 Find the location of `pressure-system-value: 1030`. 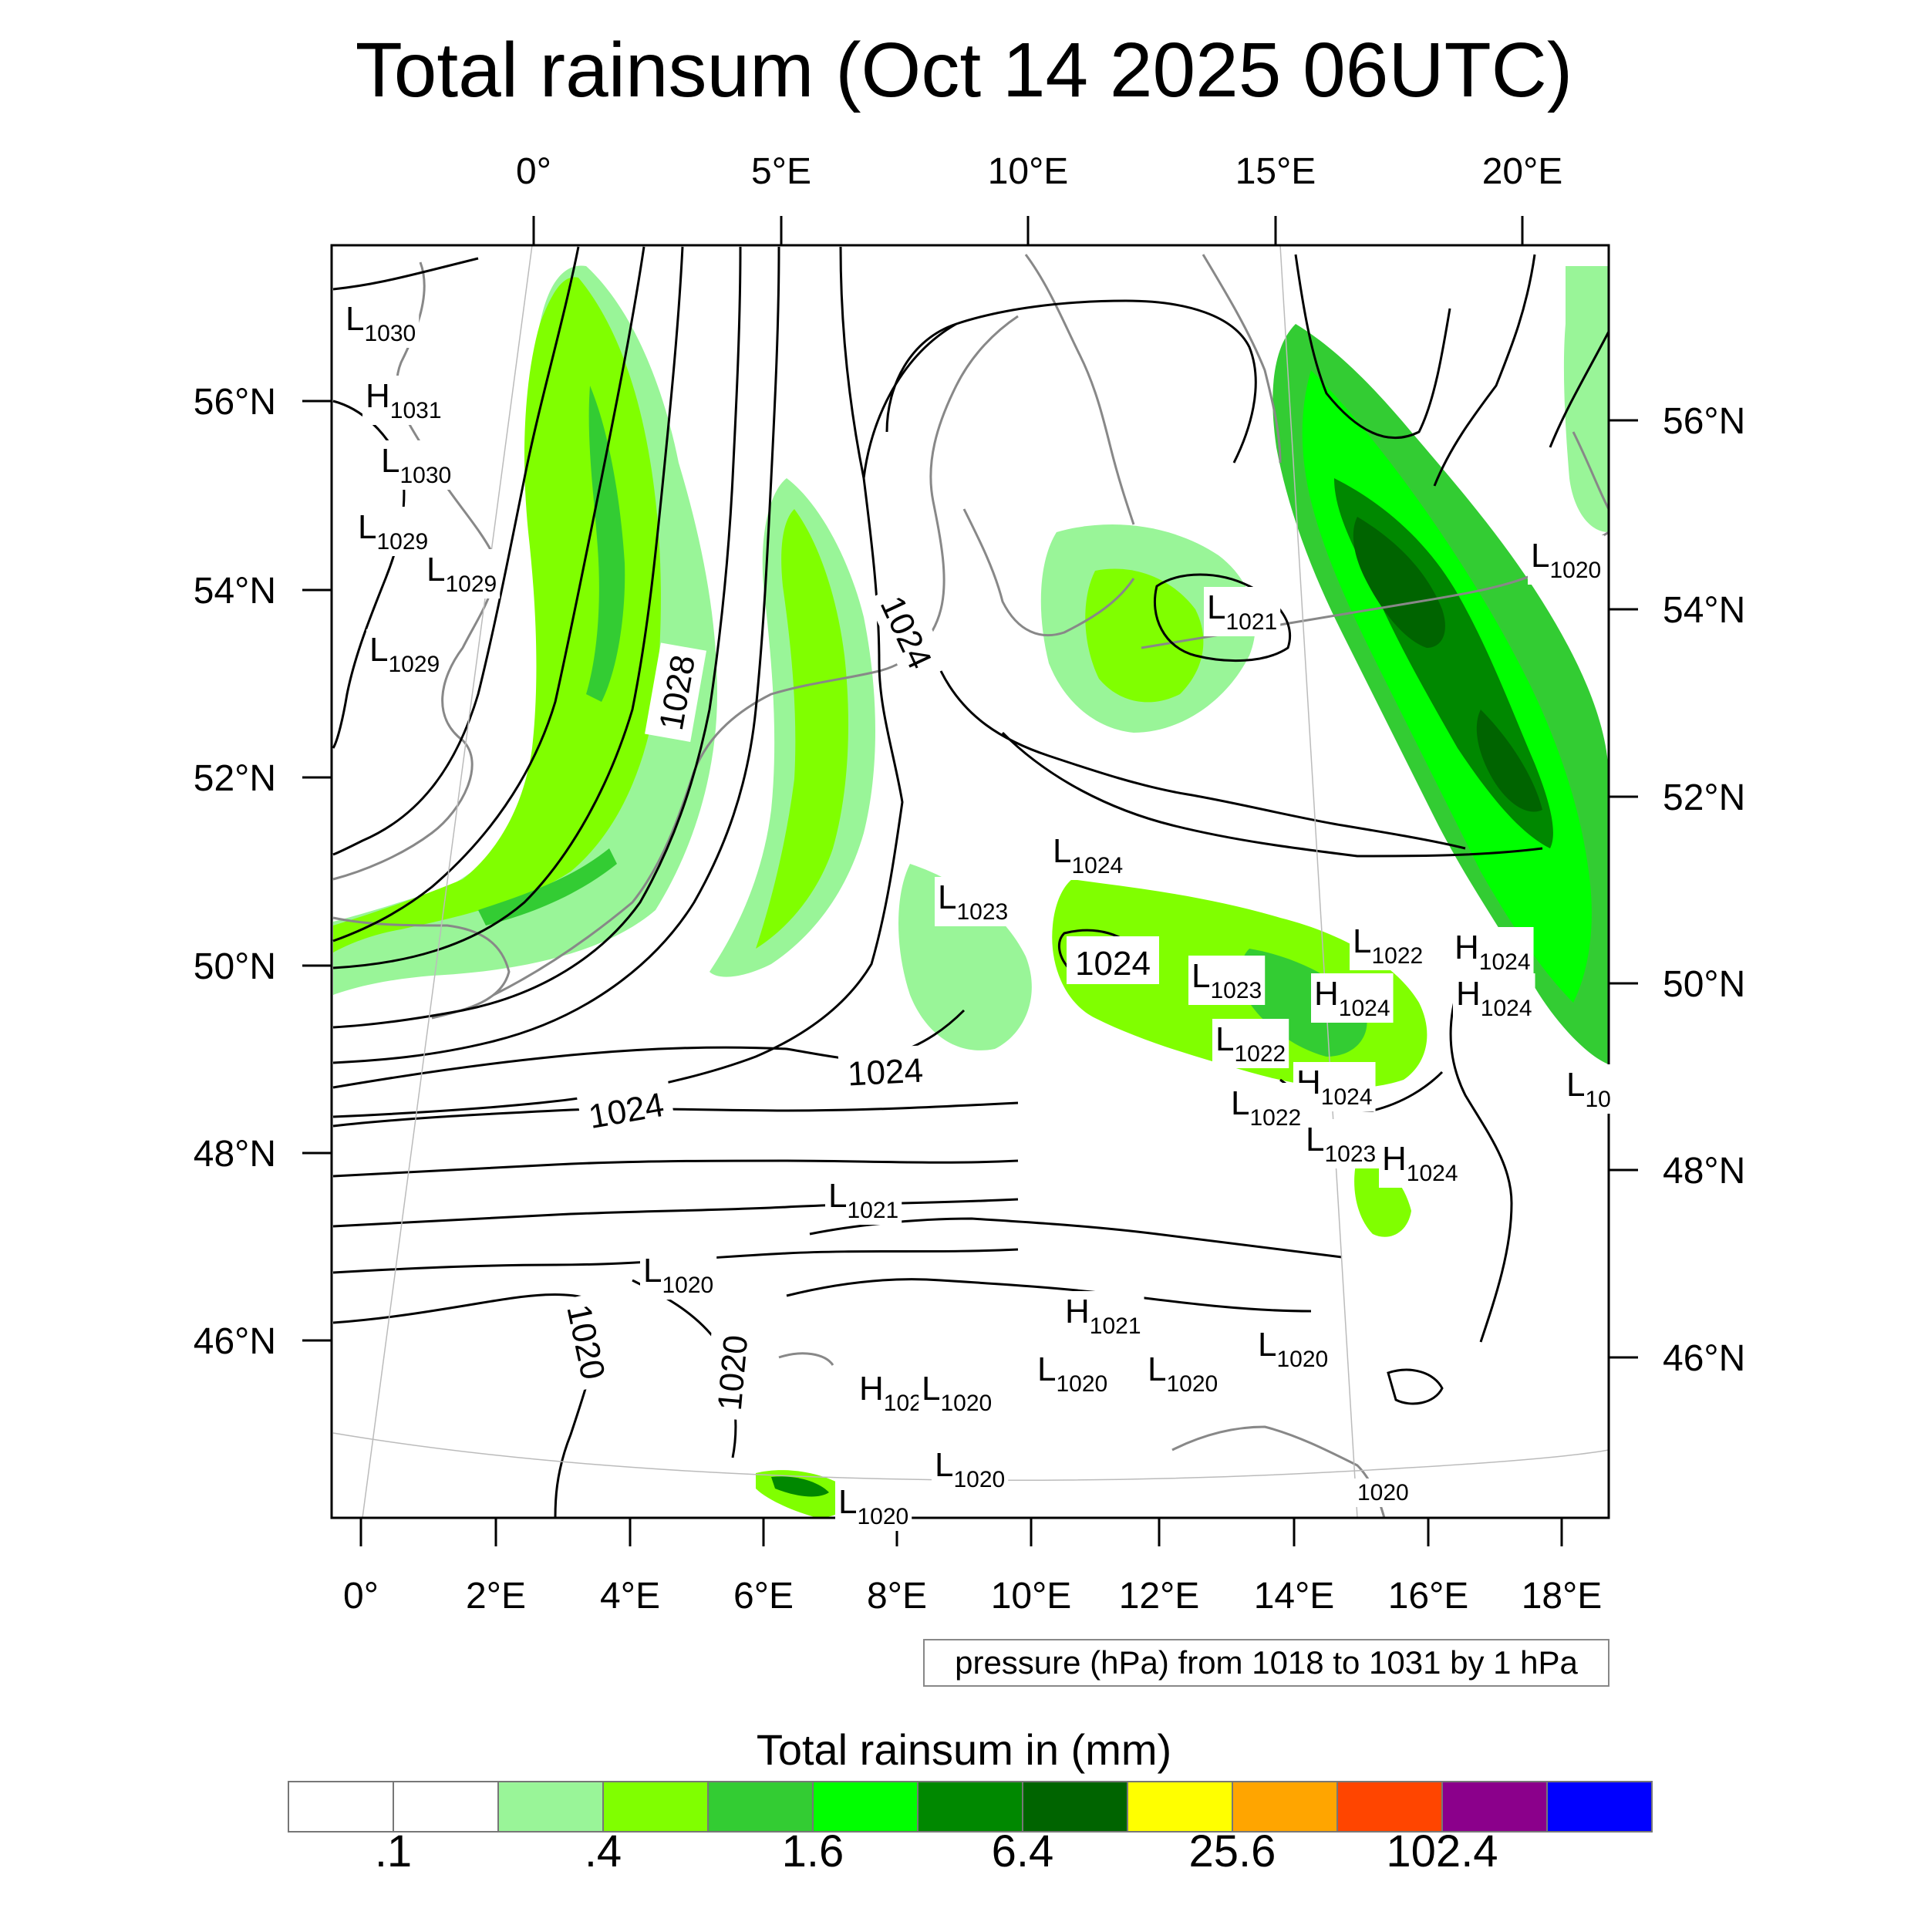

pressure-system-value: 1030 is located at coordinates (390, 333).